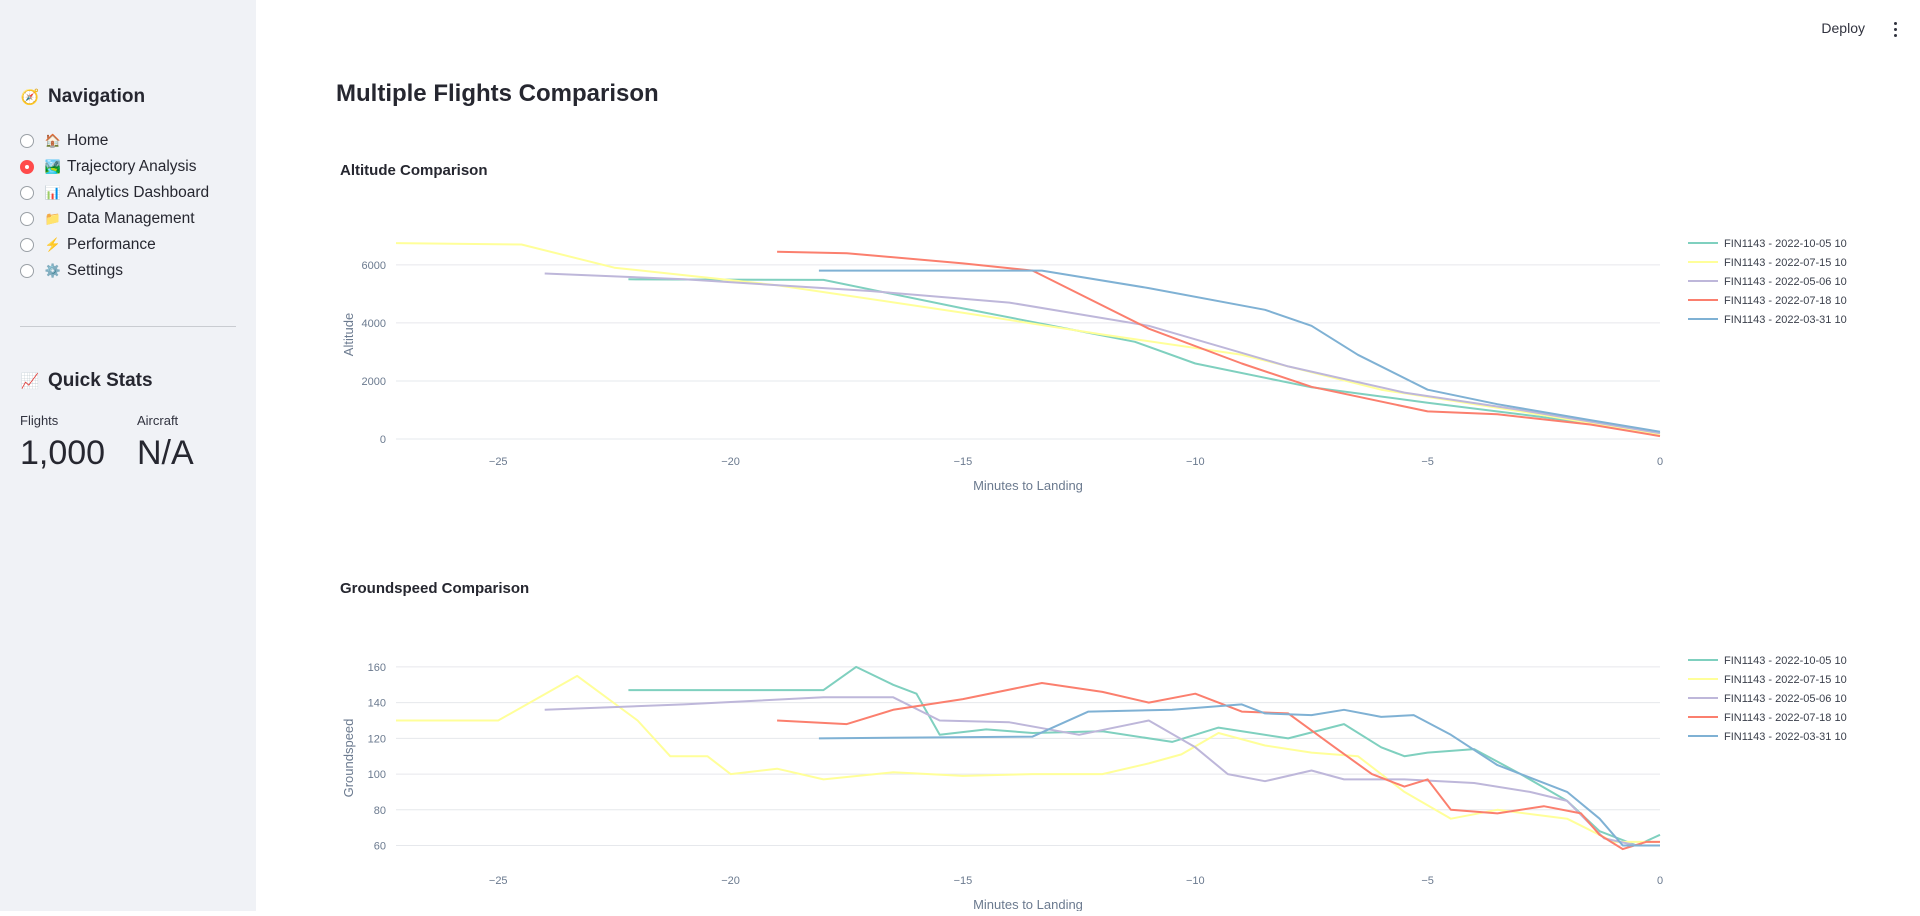 The image size is (1920, 916). I want to click on chart-title: Altitude Comparison, so click(414, 170).